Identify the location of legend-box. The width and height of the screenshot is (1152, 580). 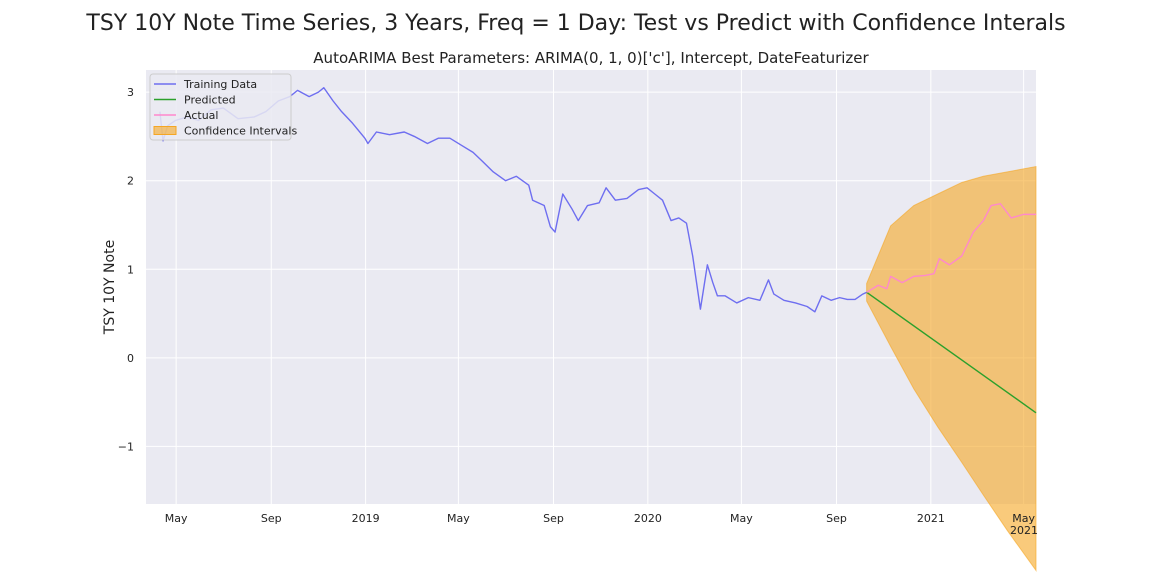
(220, 107).